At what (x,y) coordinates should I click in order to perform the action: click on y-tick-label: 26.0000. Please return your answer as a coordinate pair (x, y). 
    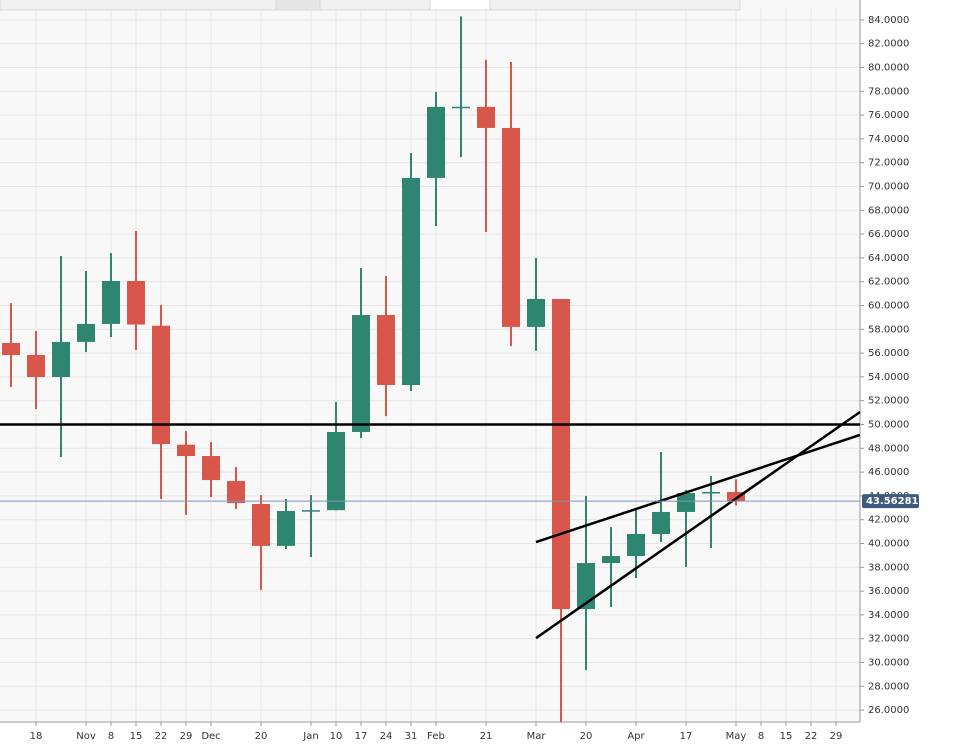
    Looking at the image, I should click on (888, 710).